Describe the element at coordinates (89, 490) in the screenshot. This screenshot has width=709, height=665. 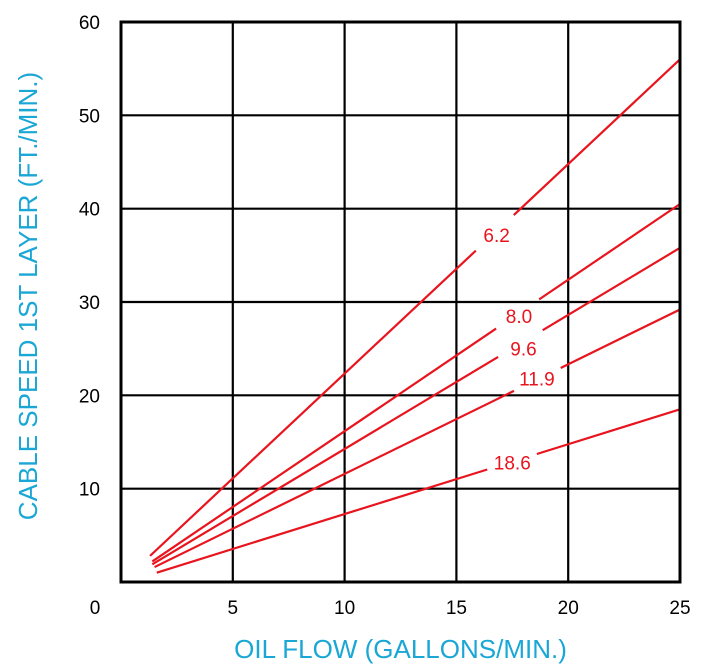
I see `y-tick-label: 10` at that location.